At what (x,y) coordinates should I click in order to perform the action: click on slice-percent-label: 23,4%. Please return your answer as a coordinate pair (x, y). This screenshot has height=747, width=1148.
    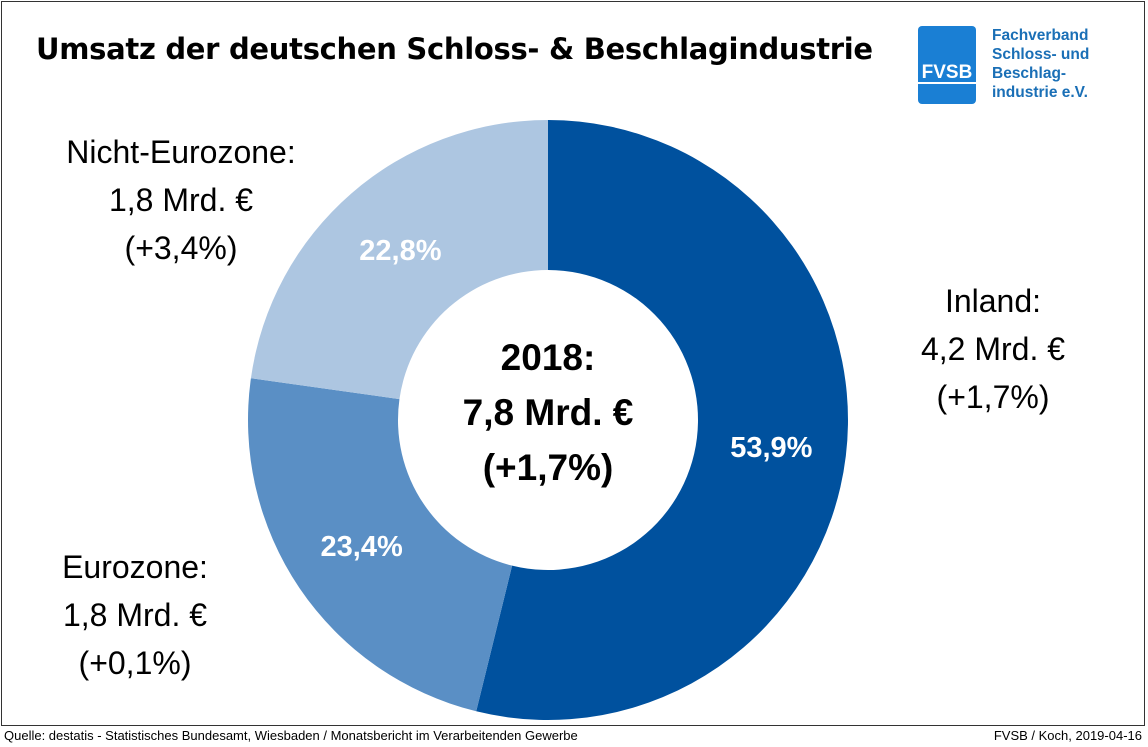
    Looking at the image, I should click on (362, 547).